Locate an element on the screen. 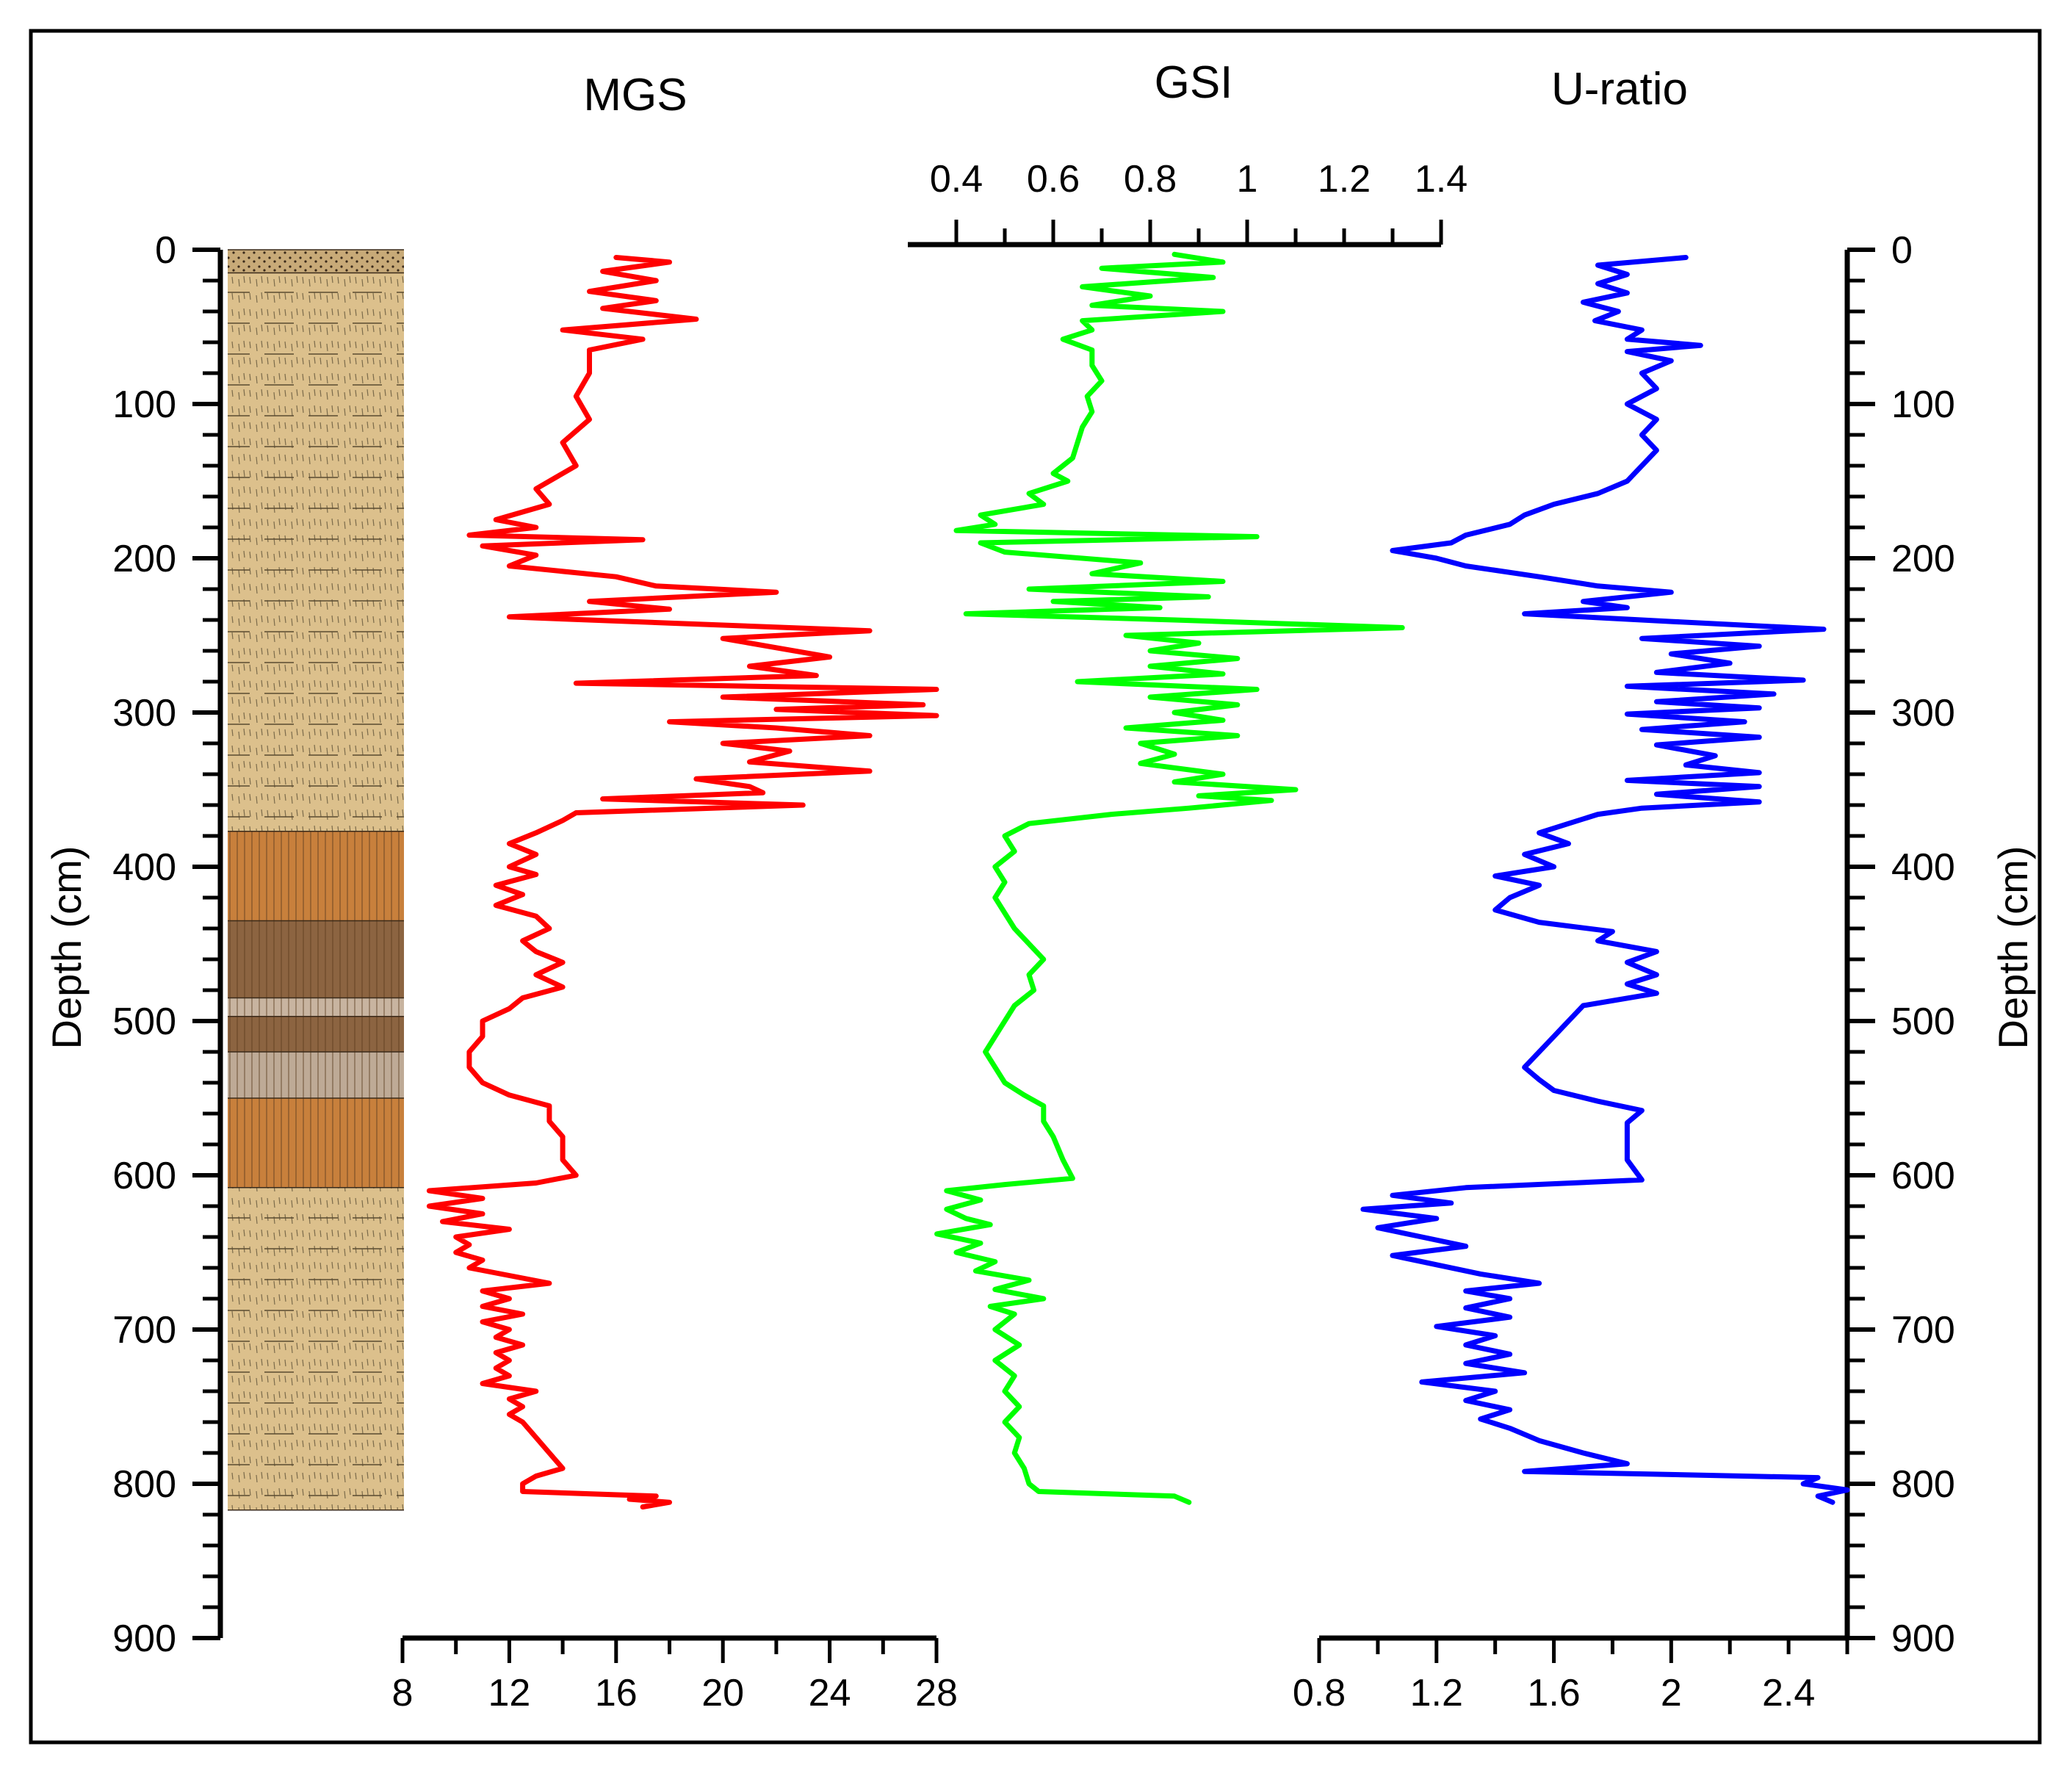  value-tick-label: 0.4 is located at coordinates (956, 179).